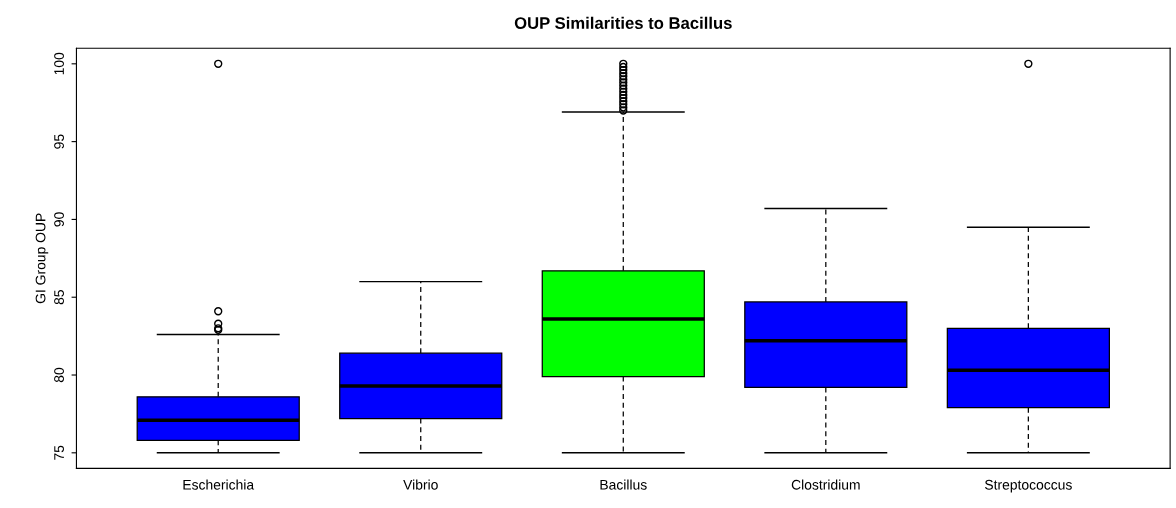 The image size is (1176, 508). I want to click on chart-title: OUP Similarities to Bacillus, so click(623, 22).